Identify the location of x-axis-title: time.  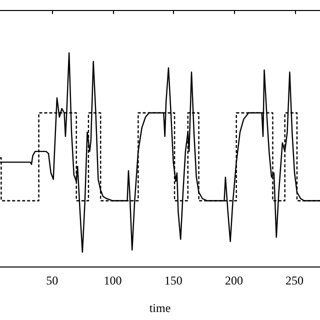
(160, 307).